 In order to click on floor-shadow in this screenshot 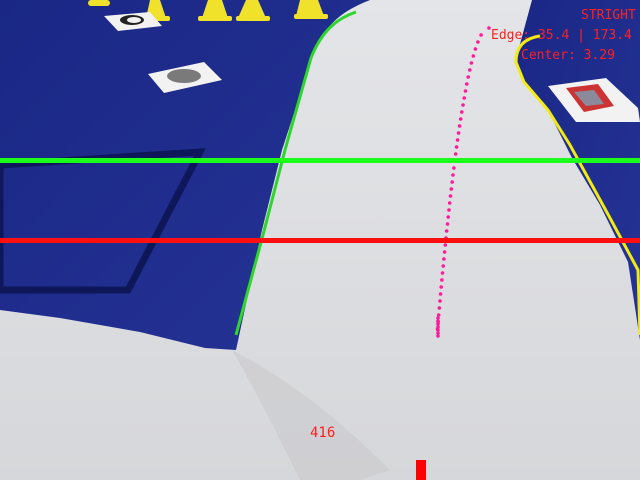, I will do `click(311, 415)`.